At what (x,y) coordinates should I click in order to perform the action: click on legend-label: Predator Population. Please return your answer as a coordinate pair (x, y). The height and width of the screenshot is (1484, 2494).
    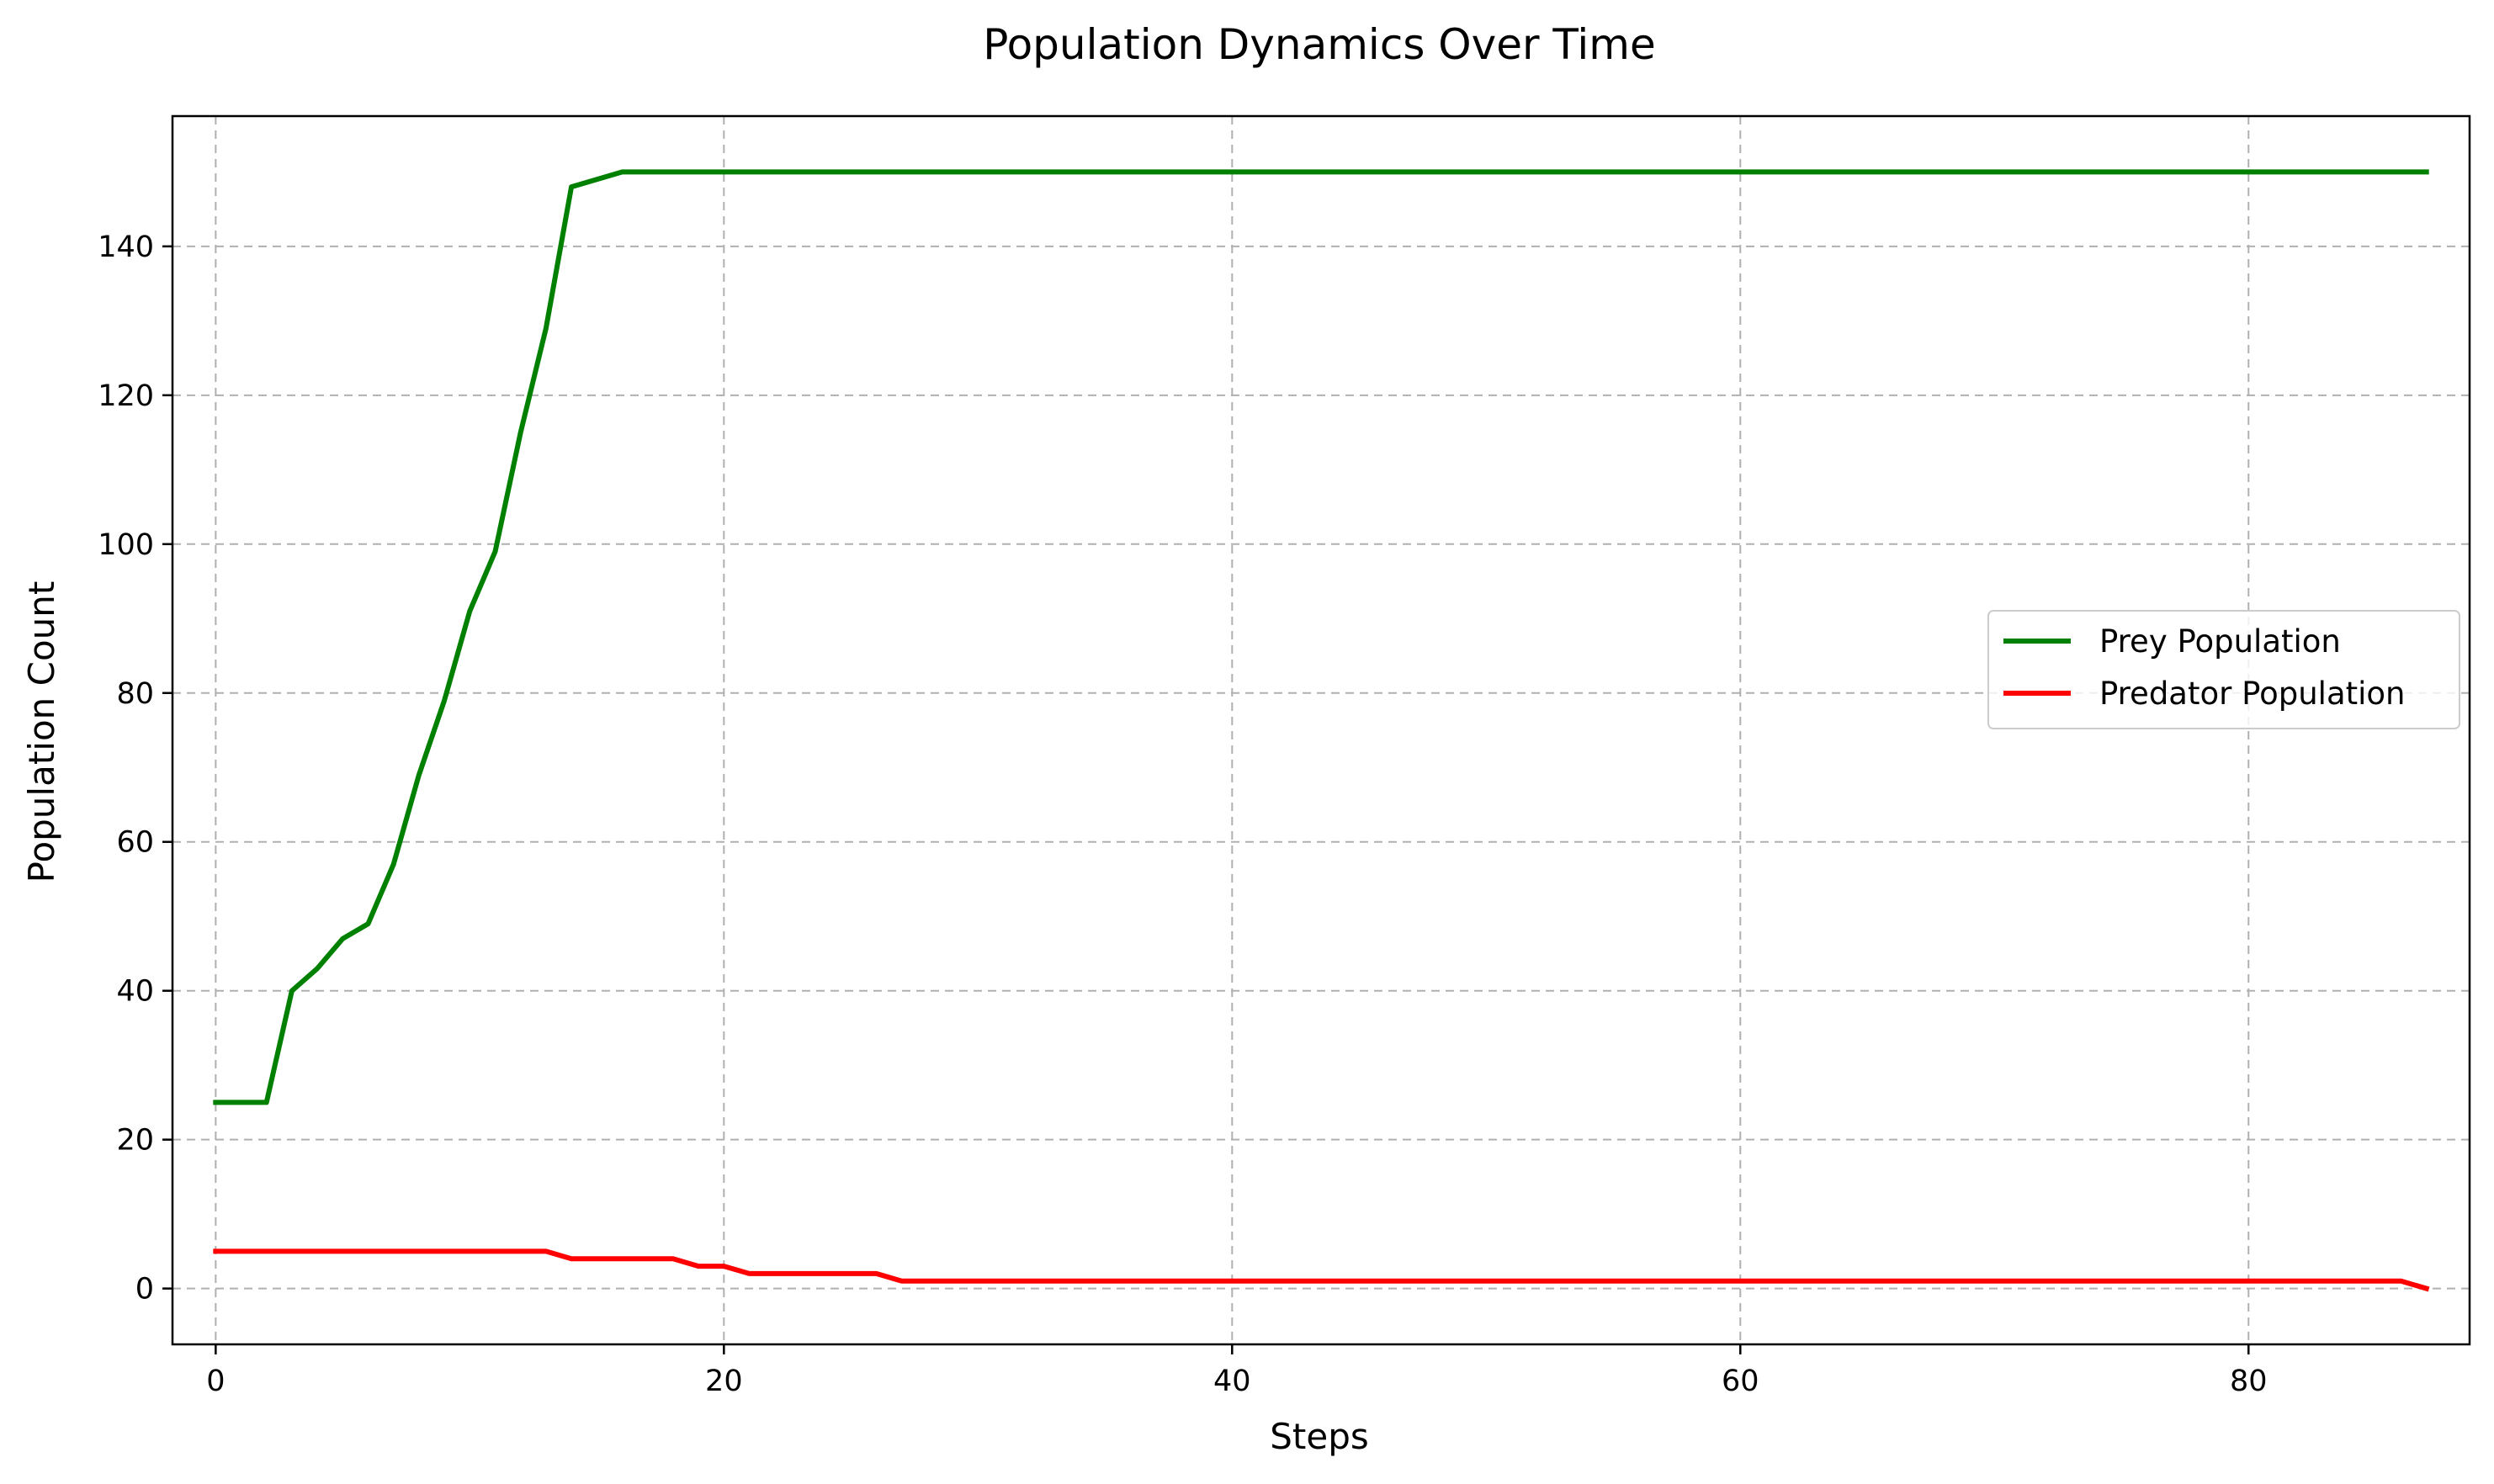
    Looking at the image, I should click on (2252, 694).